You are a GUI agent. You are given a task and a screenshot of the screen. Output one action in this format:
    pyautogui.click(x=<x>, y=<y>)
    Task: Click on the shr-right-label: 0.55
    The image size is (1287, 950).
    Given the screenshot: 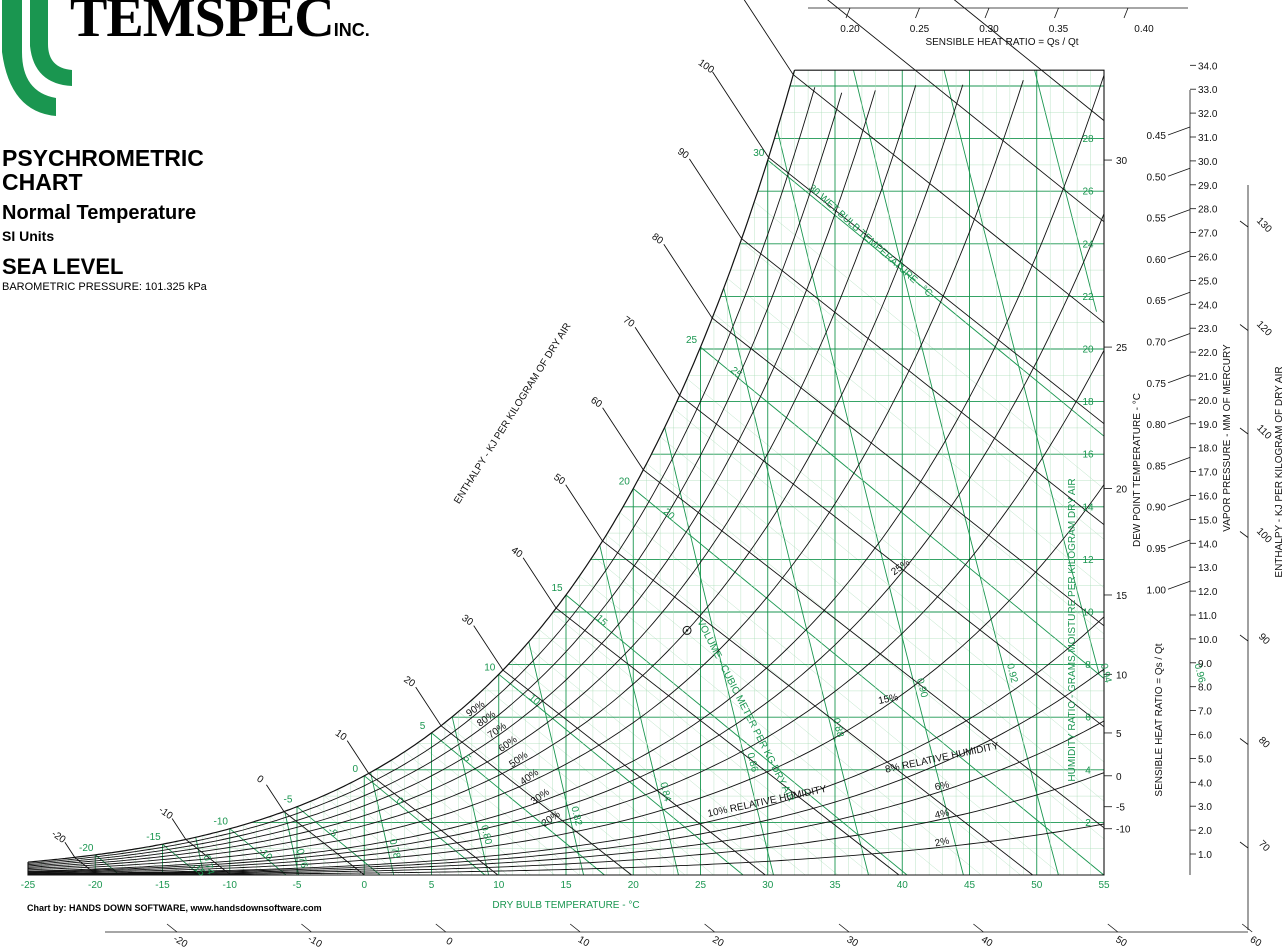 What is the action you would take?
    pyautogui.click(x=1157, y=219)
    